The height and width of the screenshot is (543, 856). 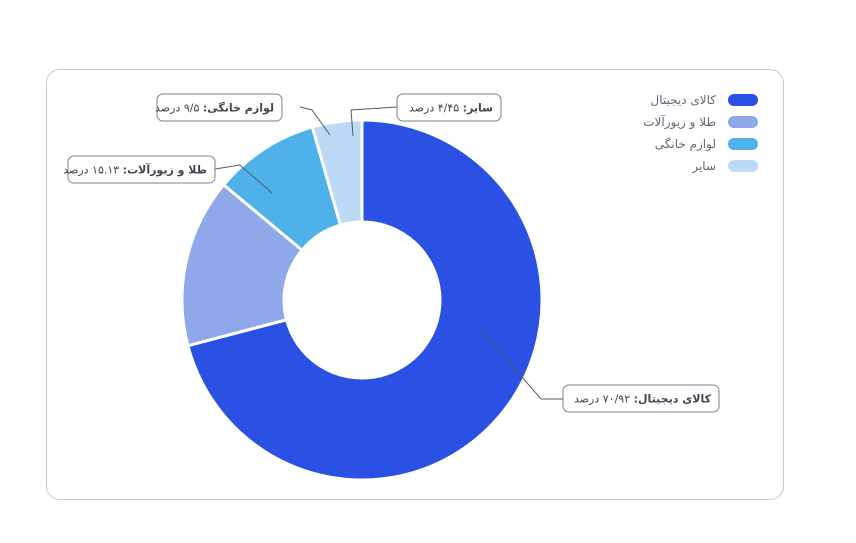 I want to click on legend-label-2: لوازم خانگی, so click(x=685, y=144).